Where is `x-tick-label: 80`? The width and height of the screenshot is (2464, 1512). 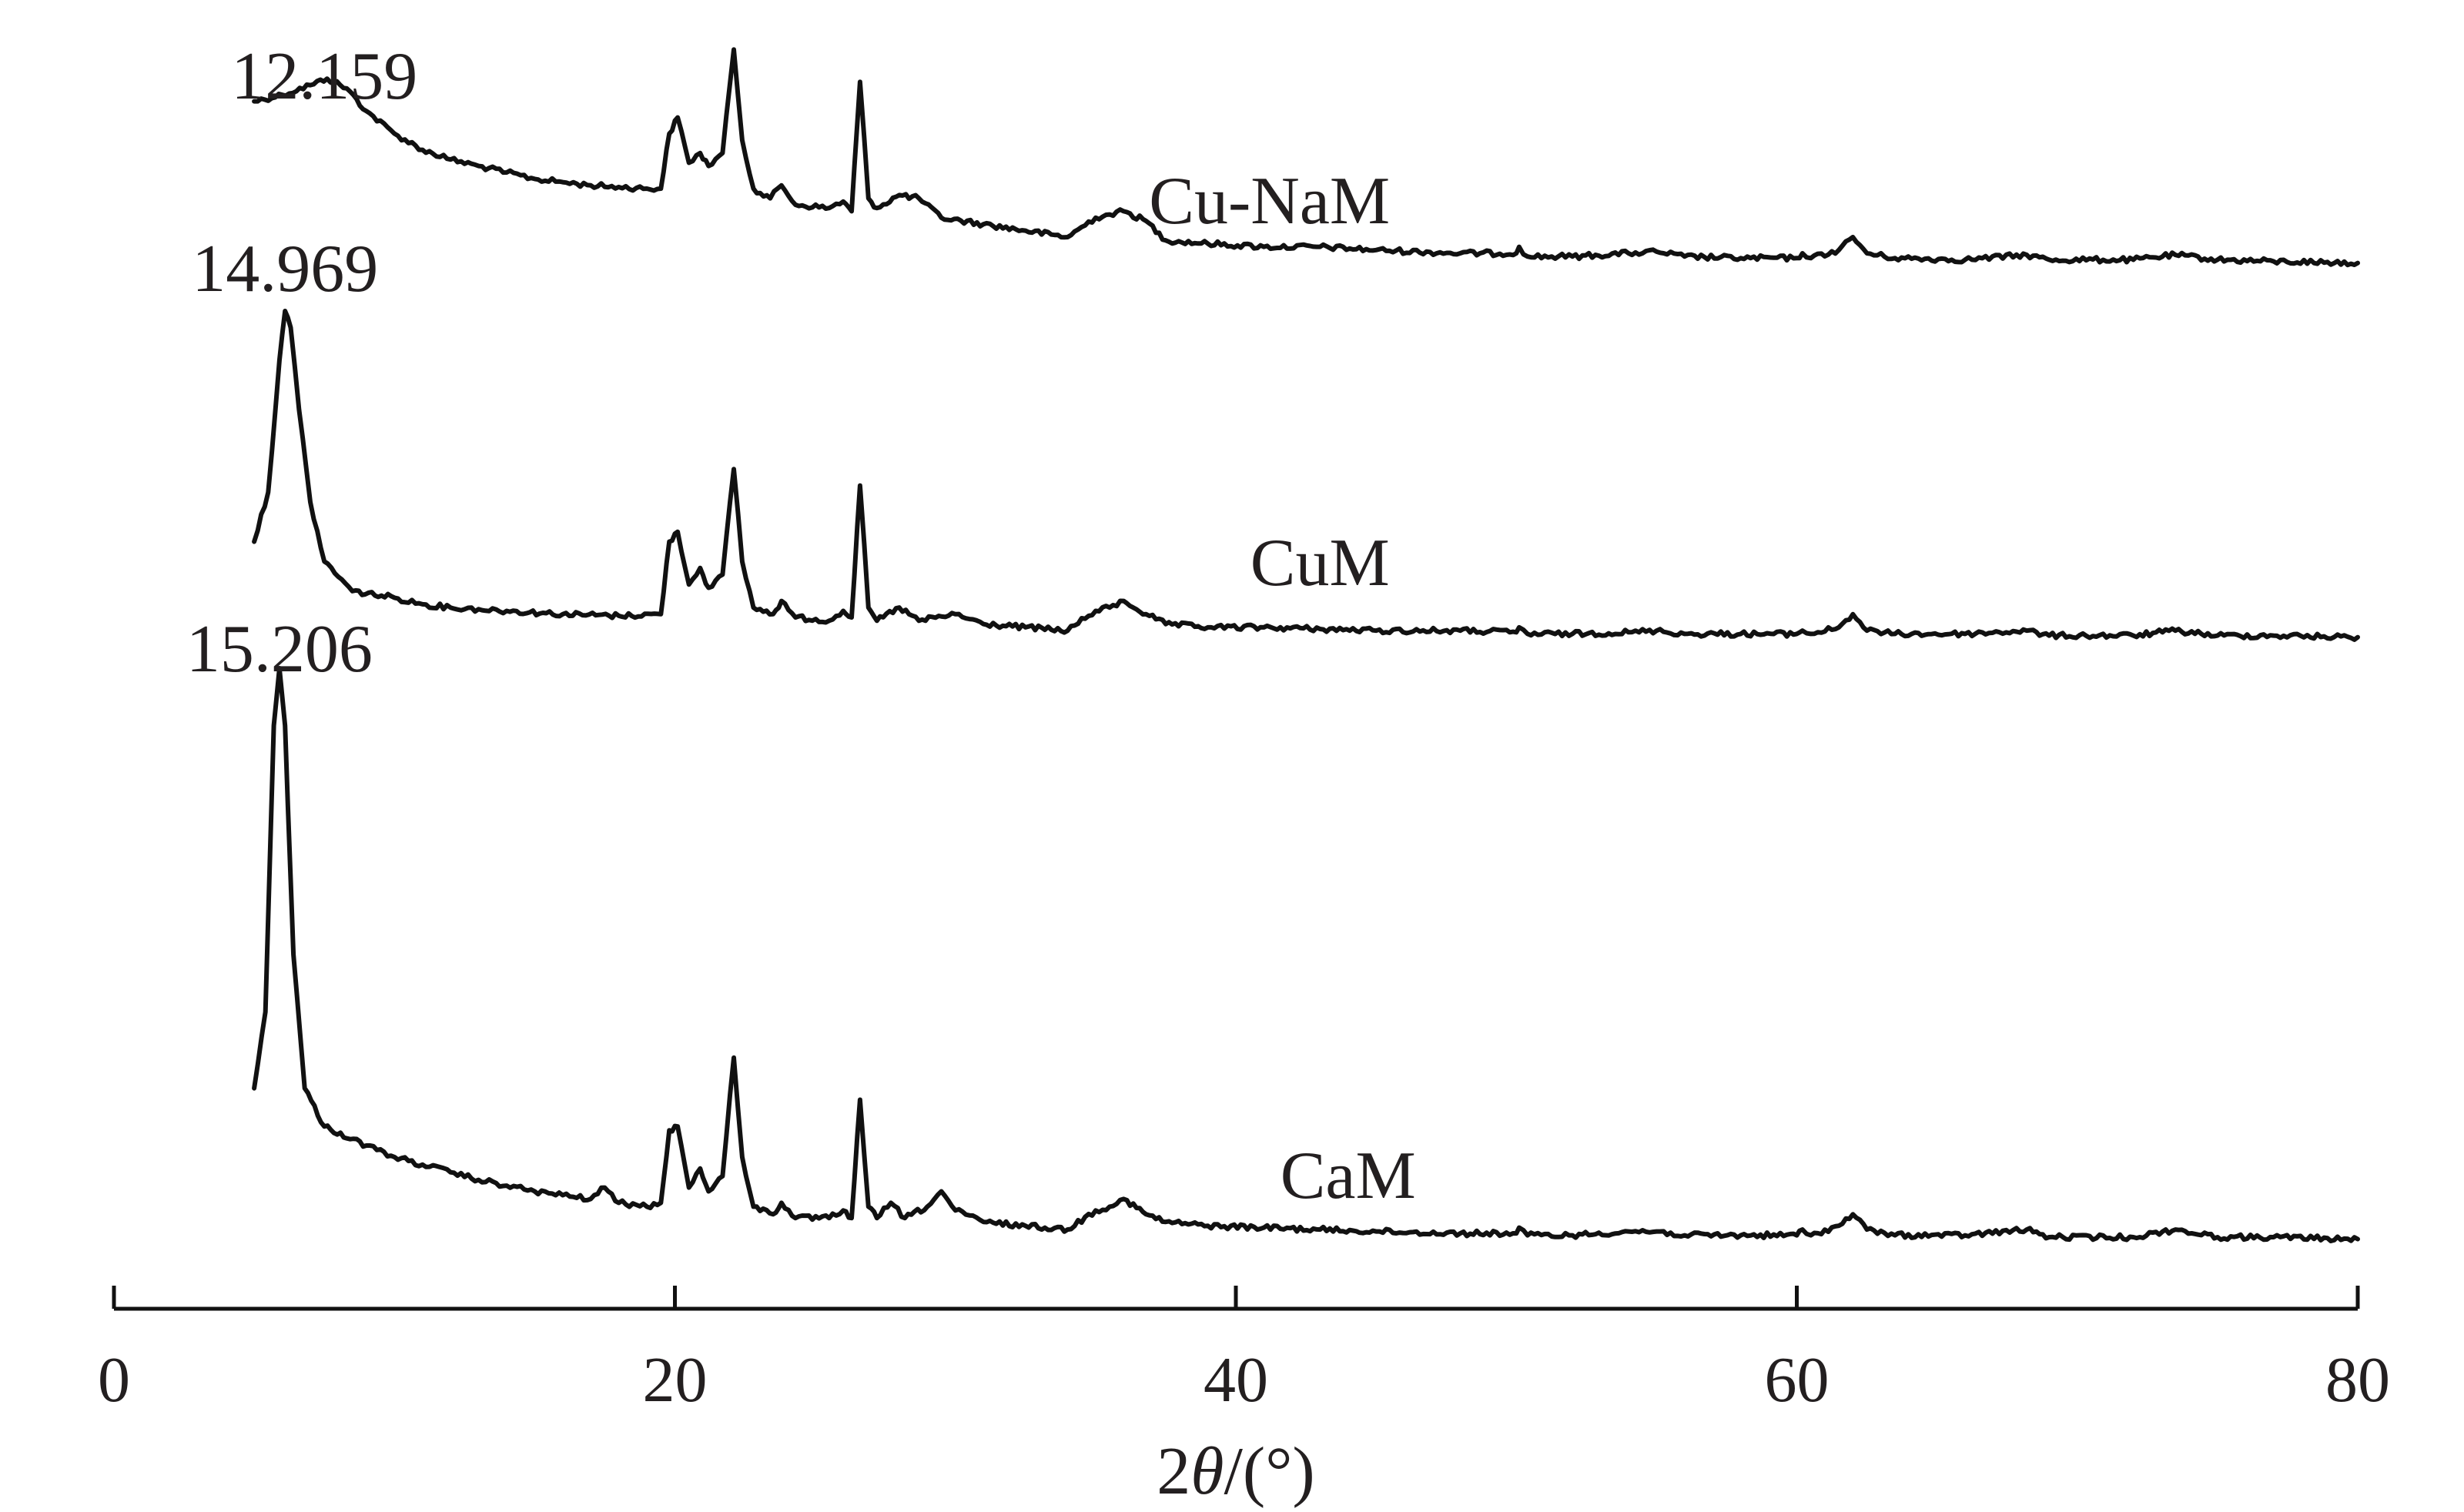
x-tick-label: 80 is located at coordinates (2357, 1380).